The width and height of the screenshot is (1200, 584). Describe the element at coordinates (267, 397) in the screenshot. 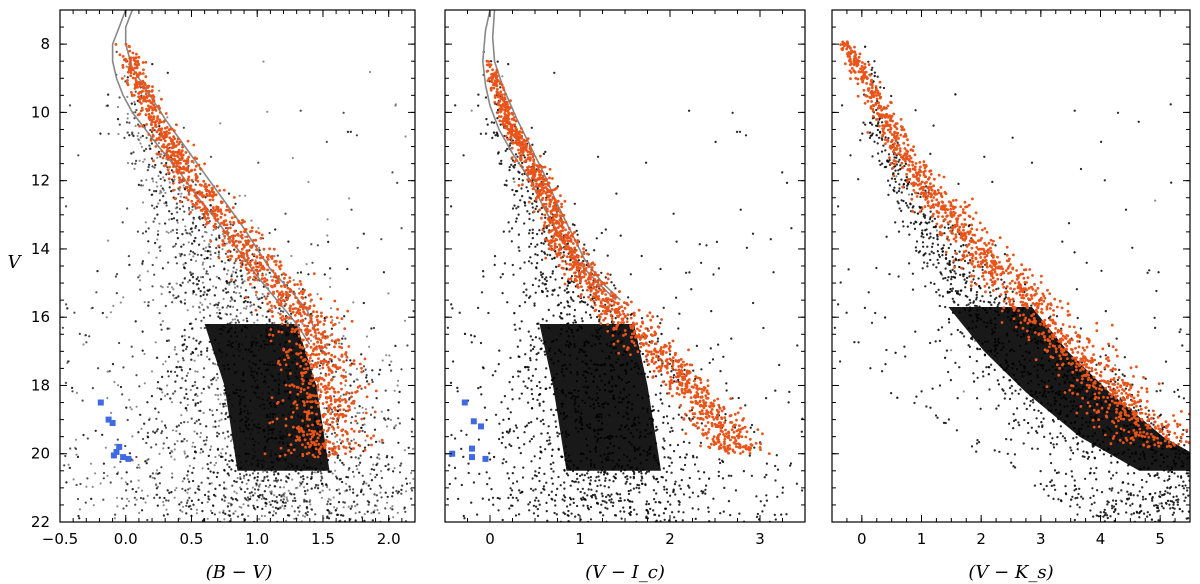

I see `field-dense-core` at that location.